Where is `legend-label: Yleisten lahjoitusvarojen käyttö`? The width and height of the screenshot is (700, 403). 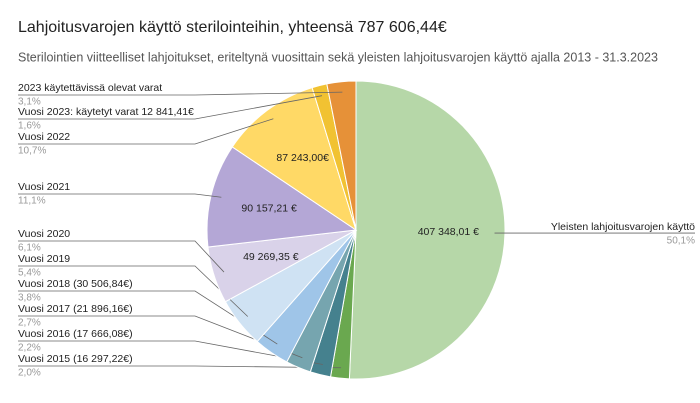 legend-label: Yleisten lahjoitusvarojen käyttö is located at coordinates (623, 227).